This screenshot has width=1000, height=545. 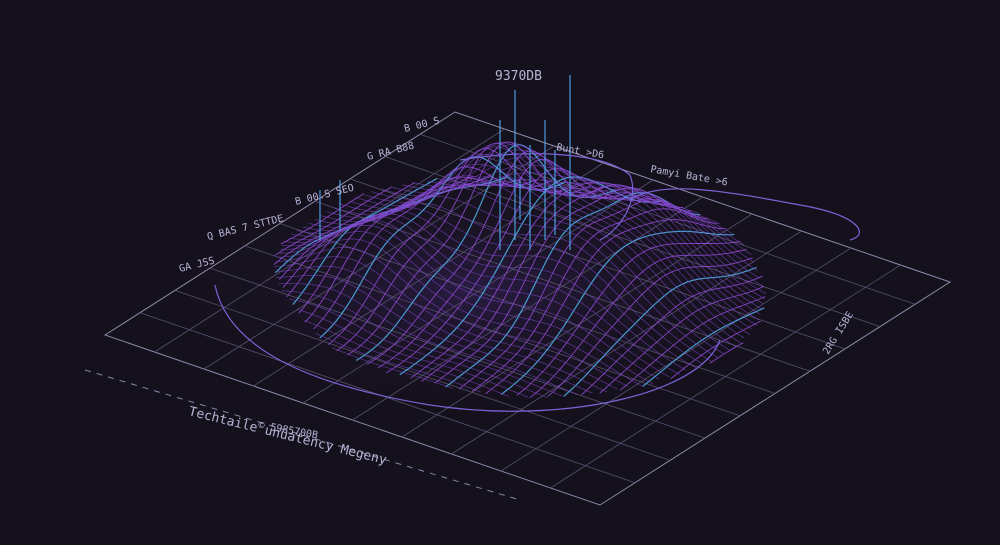 What do you see at coordinates (302, 435) in the screenshot?
I see `dashed-guide` at bounding box center [302, 435].